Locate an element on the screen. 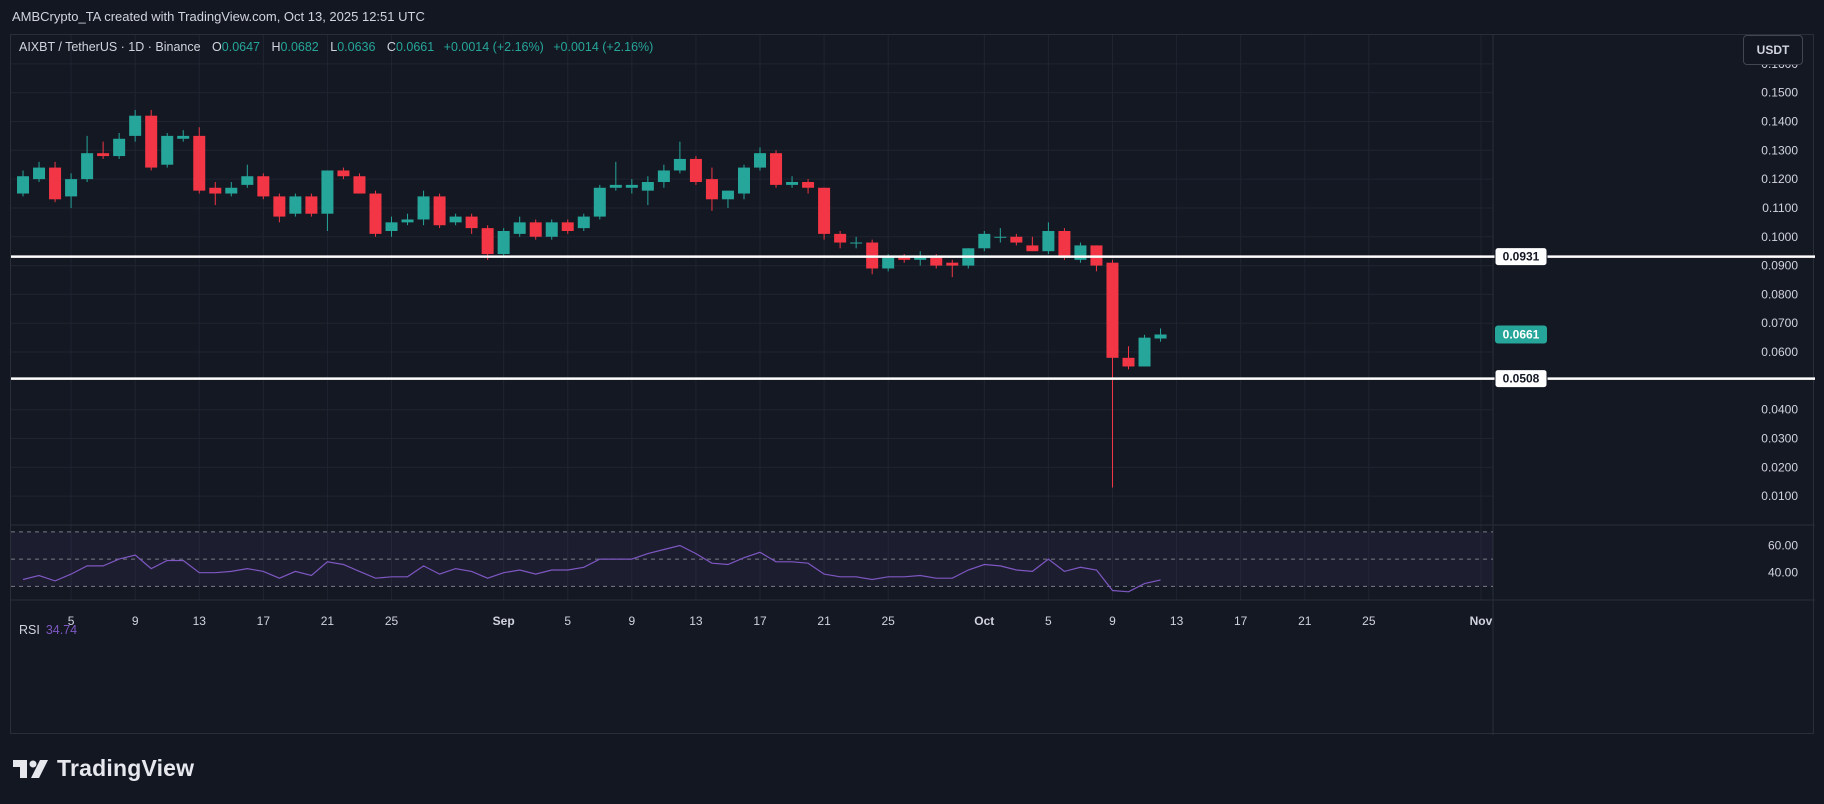 The image size is (1824, 804). low-label: L is located at coordinates (334, 47).